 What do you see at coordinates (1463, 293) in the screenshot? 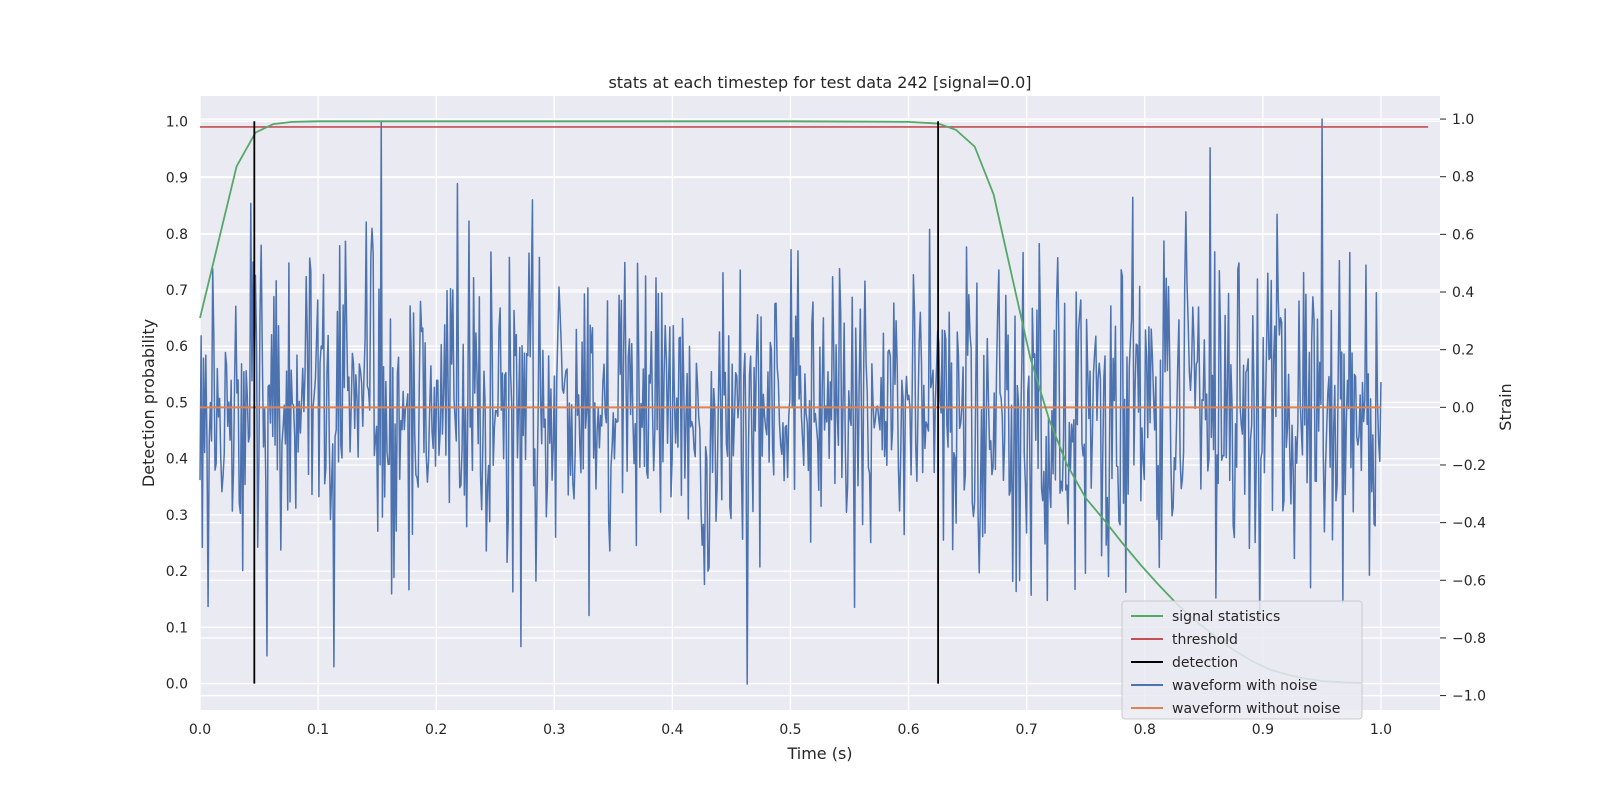
I see `y-tick-label-right: 0.4` at bounding box center [1463, 293].